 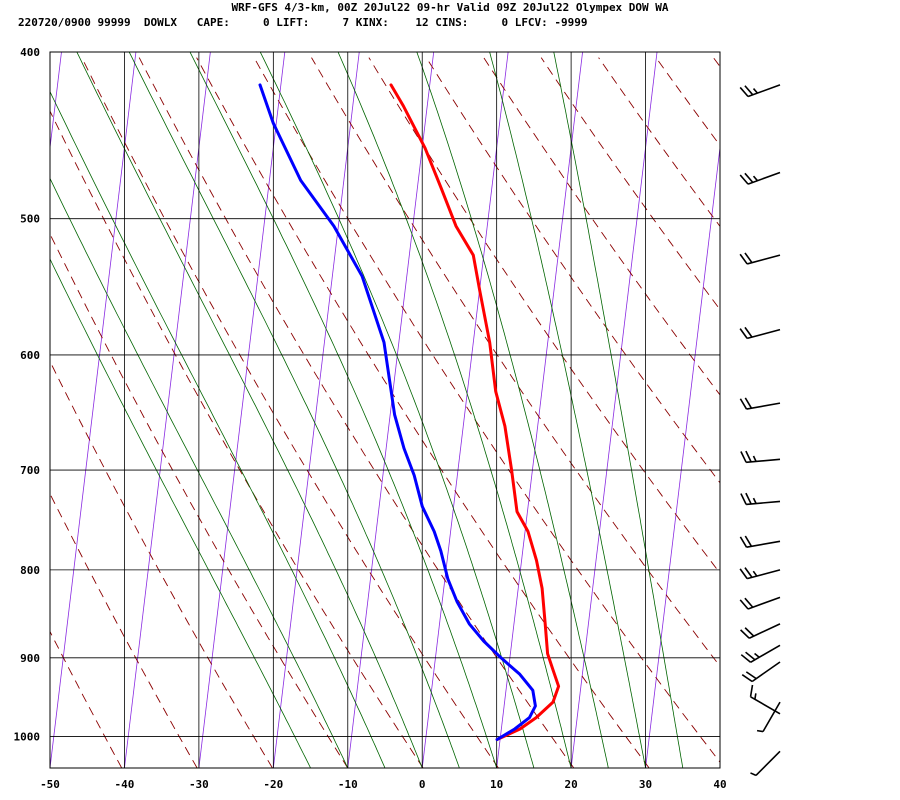 I want to click on y-tick-label: 900, so click(x=30, y=658).